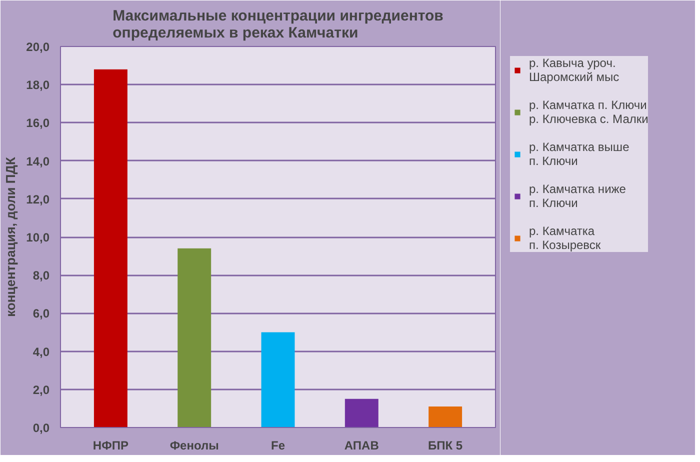  I want to click on legend-label: р. Камчатка выше п. Ключи, so click(579, 154).